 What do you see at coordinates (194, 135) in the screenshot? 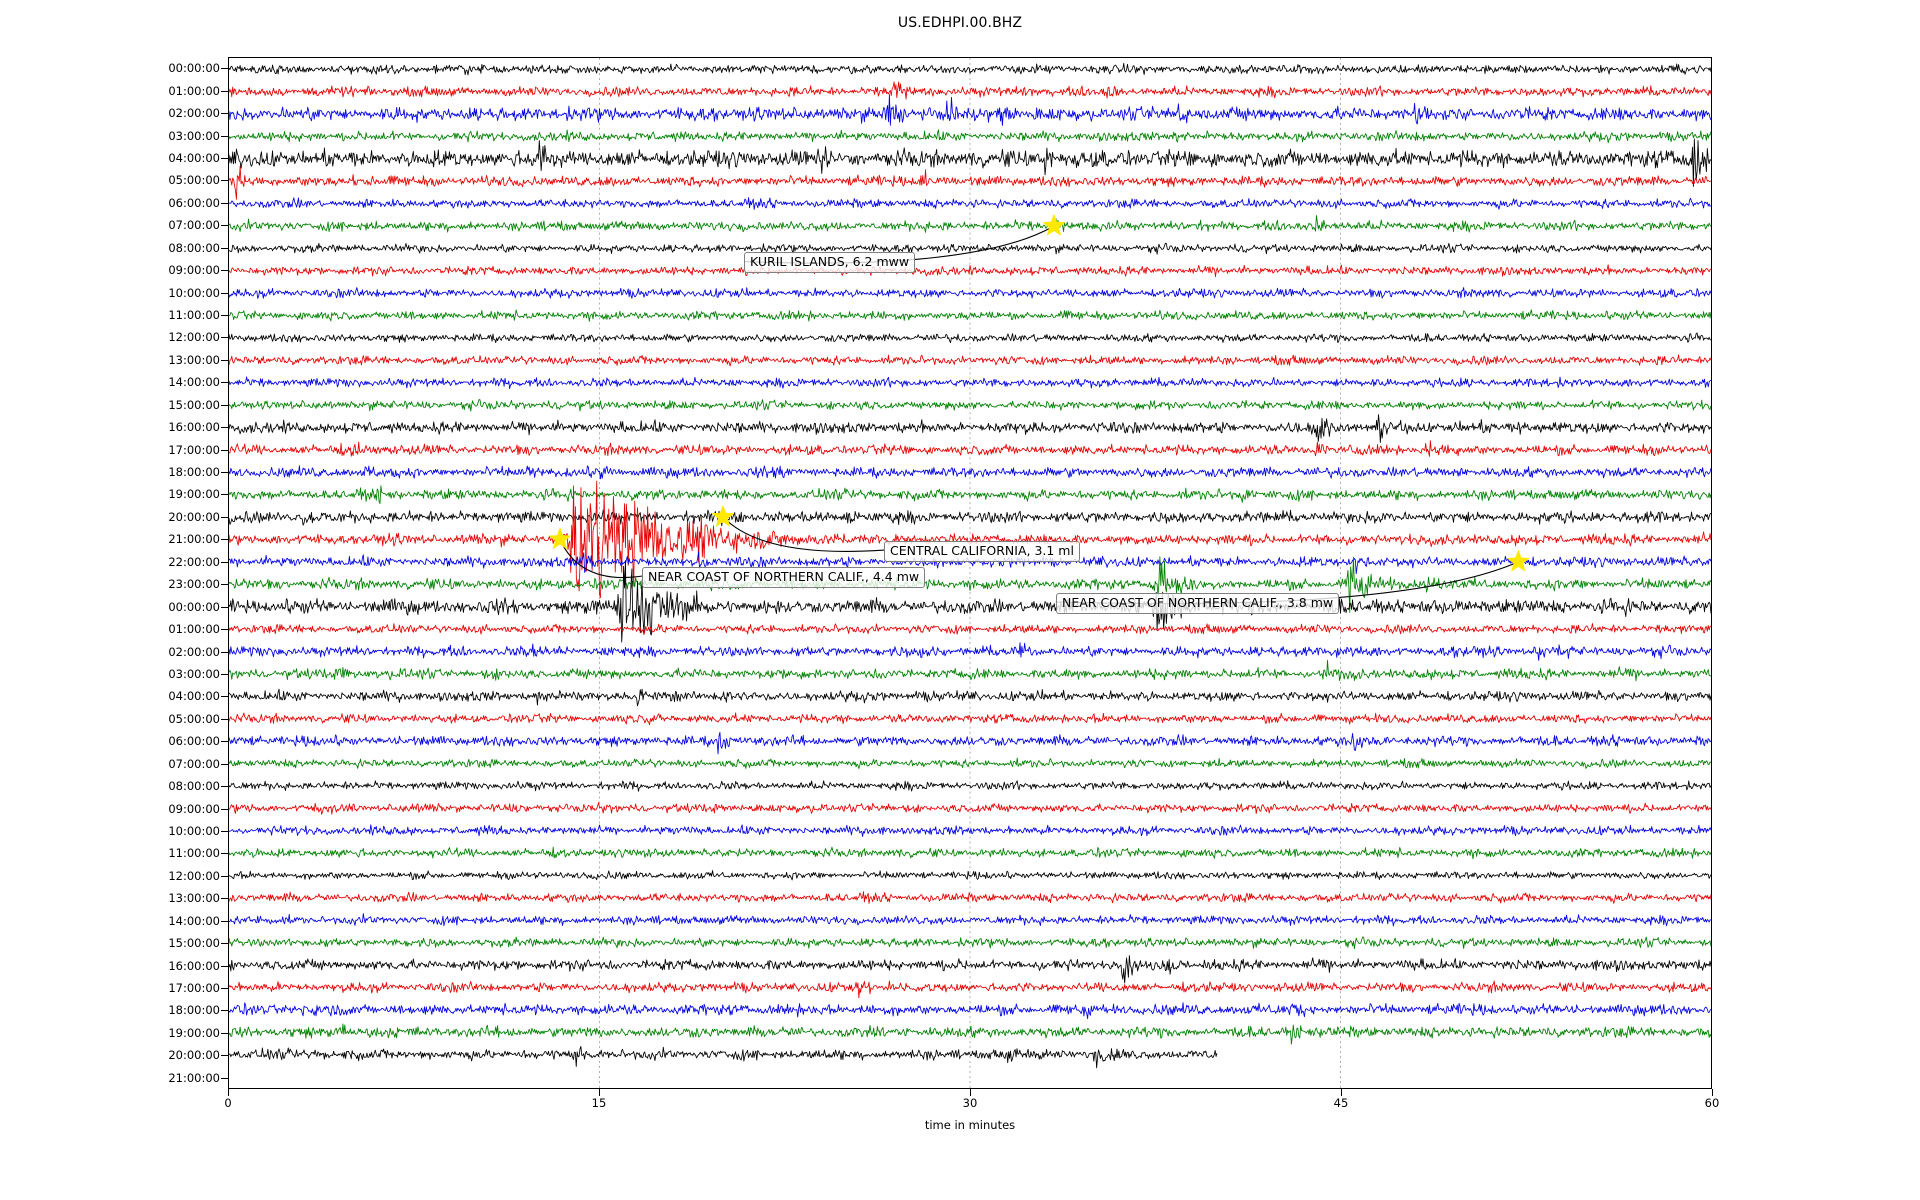
I see `y-tick-label: 03:00:00` at bounding box center [194, 135].